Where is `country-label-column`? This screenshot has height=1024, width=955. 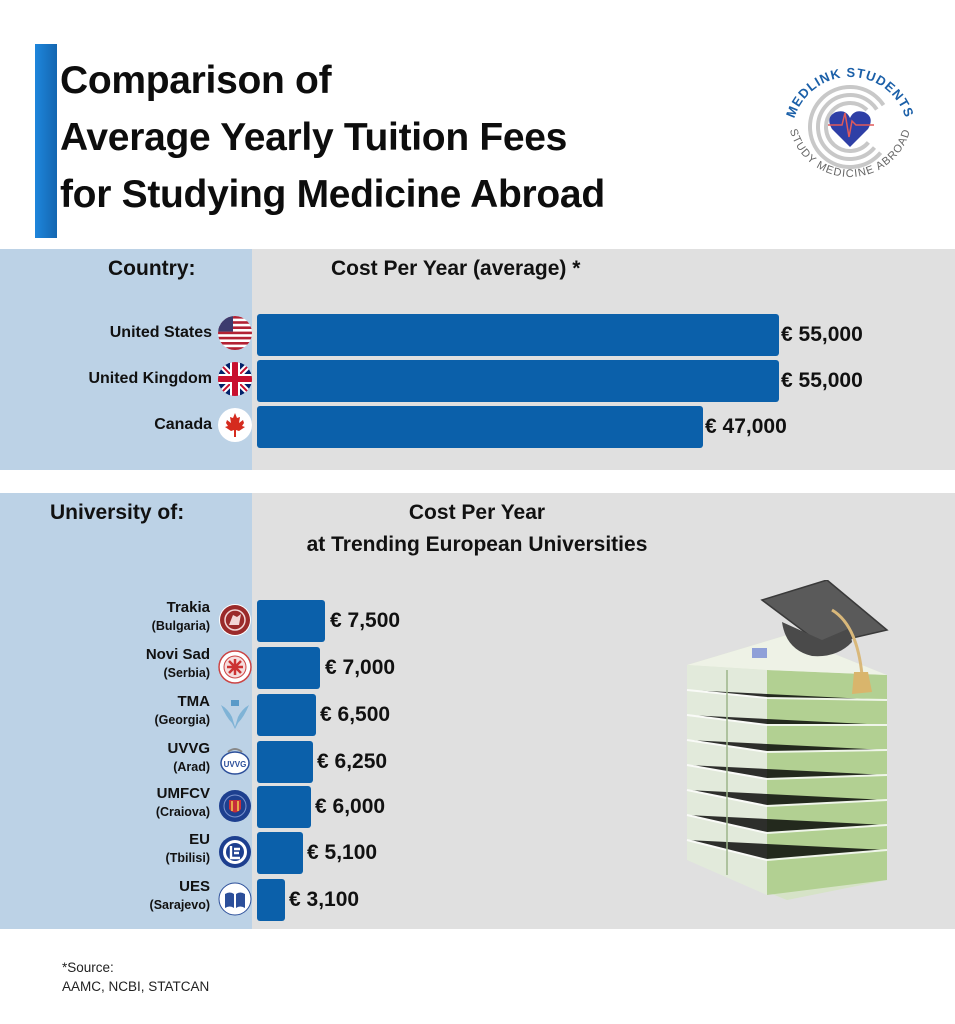
country-label-column is located at coordinates (126, 359).